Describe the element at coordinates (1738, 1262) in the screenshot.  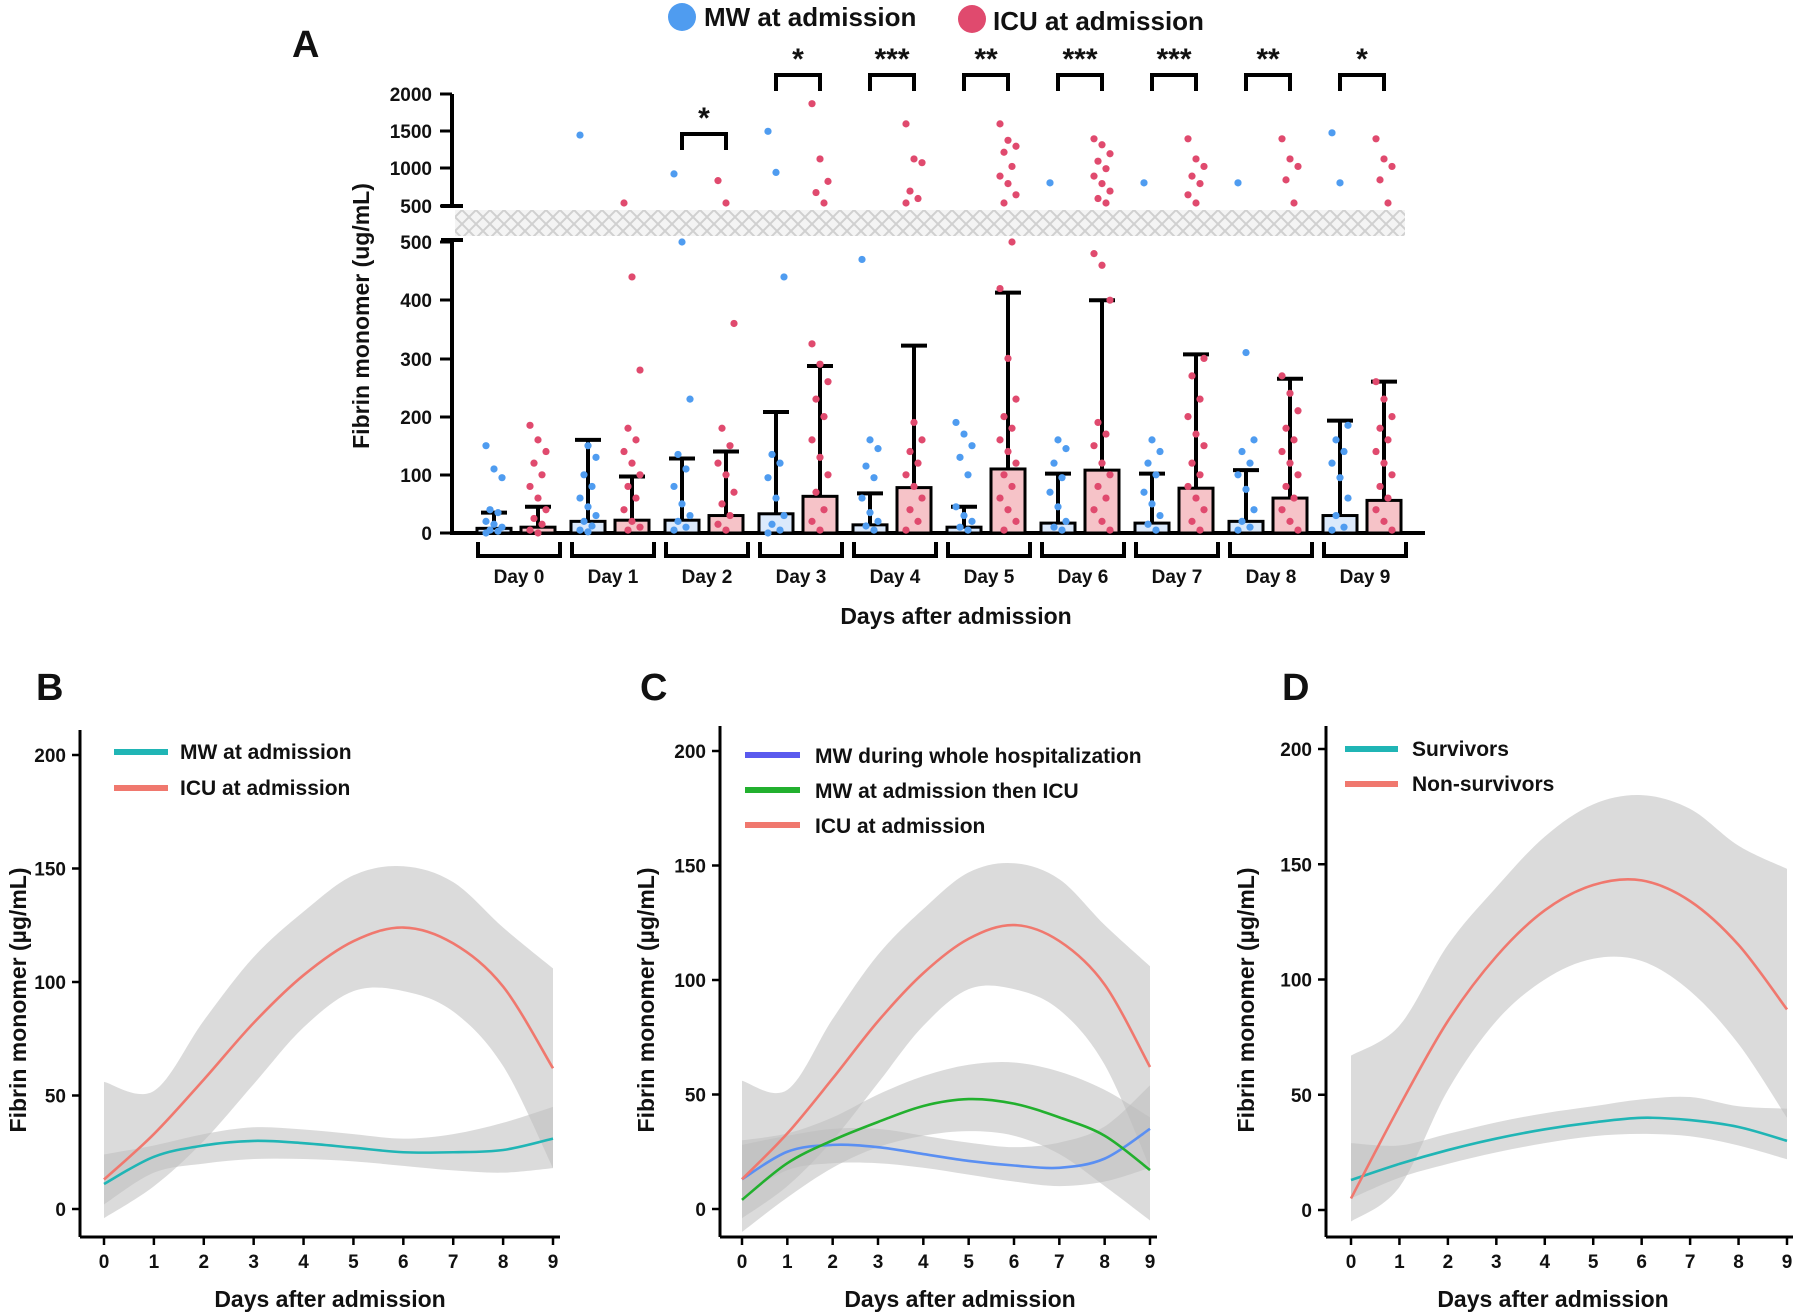
I see `xtick-label: 8` at that location.